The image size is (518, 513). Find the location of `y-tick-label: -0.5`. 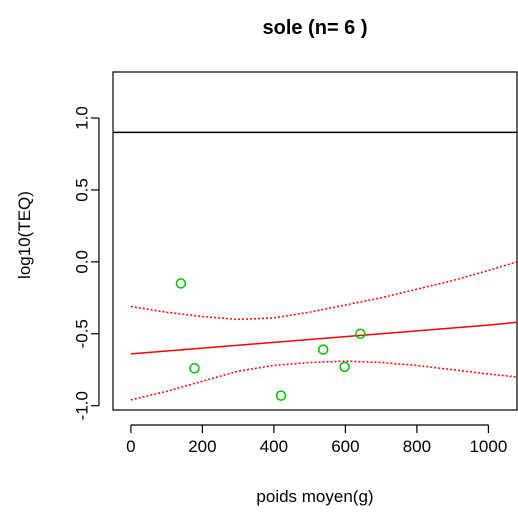

y-tick-label: -0.5 is located at coordinates (81, 333).